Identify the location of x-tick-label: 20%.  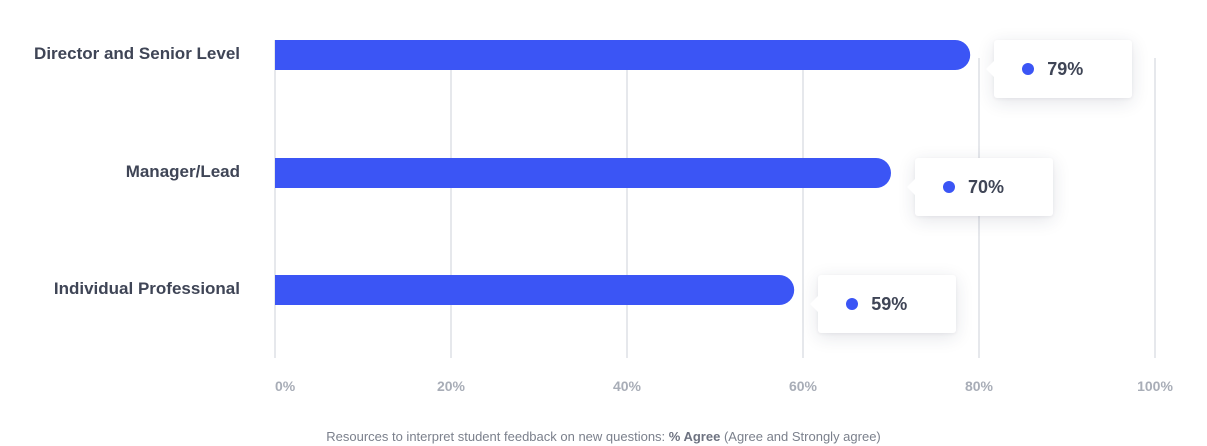
(451, 386).